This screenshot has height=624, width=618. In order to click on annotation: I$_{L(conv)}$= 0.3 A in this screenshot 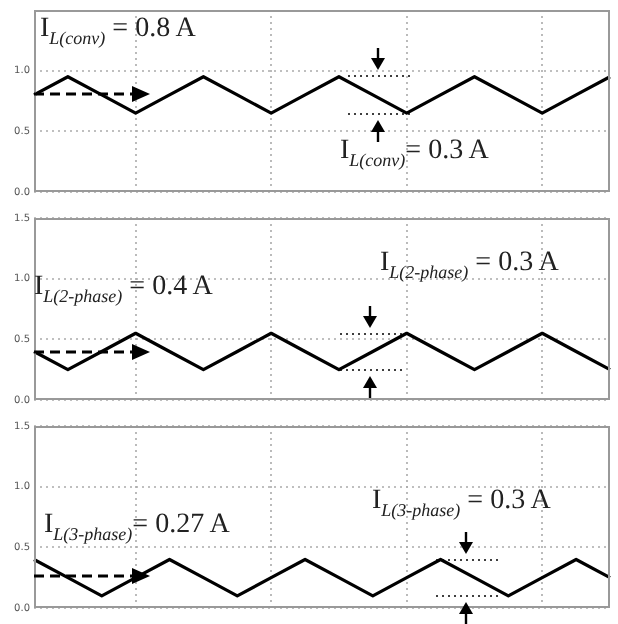, I will do `click(414, 155)`.